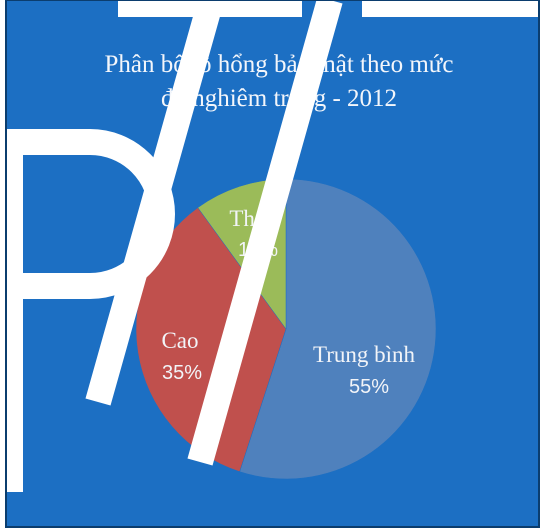  I want to click on slice-percent-trung-binh: 55%, so click(369, 387).